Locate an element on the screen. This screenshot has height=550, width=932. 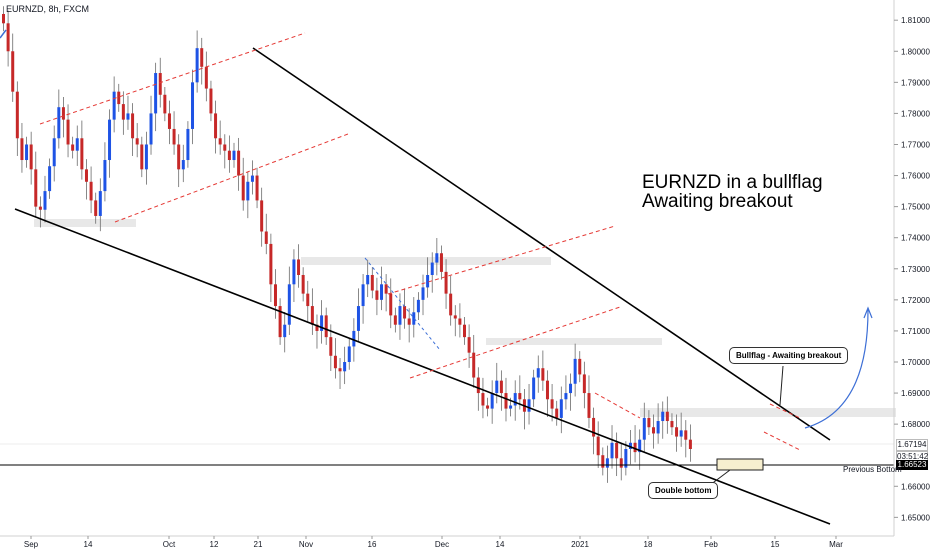
y-tick-label-5: 1.76000 is located at coordinates (915, 176).